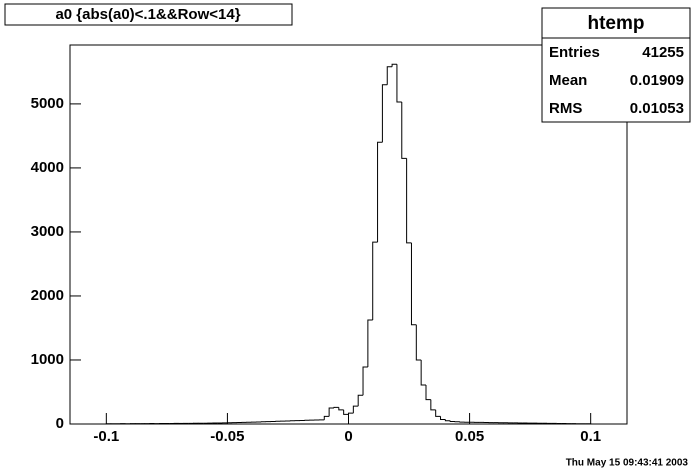  Describe the element at coordinates (663, 52) in the screenshot. I see `stats-value: 41255` at that location.